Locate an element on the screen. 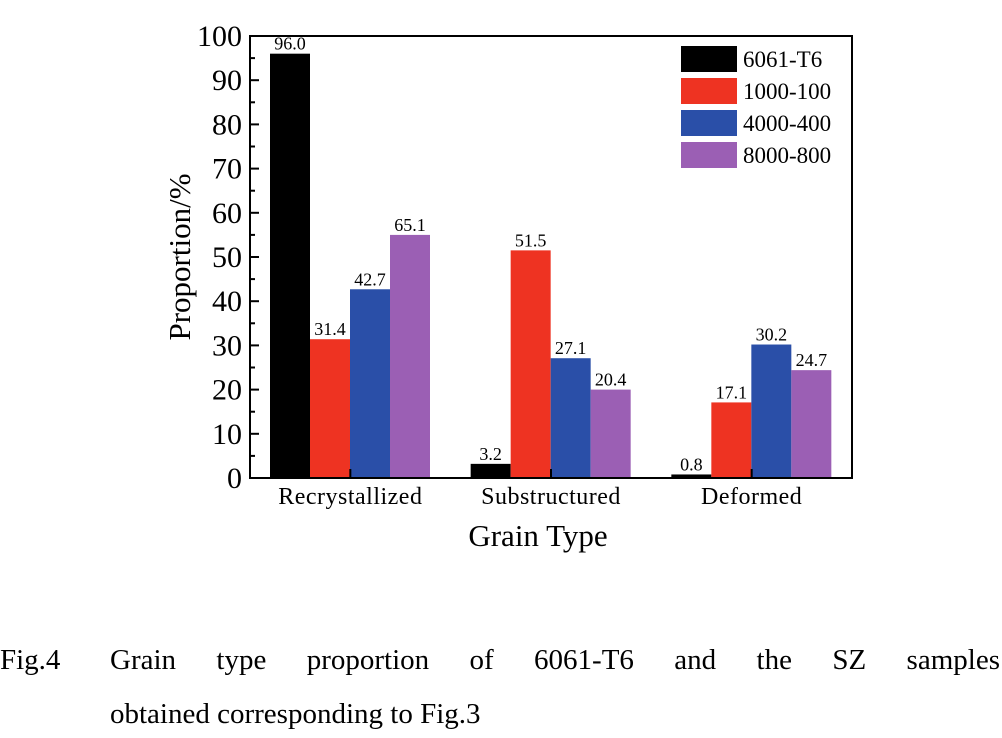 The width and height of the screenshot is (1002, 738). bar-value-label: 0.8 is located at coordinates (691, 464).